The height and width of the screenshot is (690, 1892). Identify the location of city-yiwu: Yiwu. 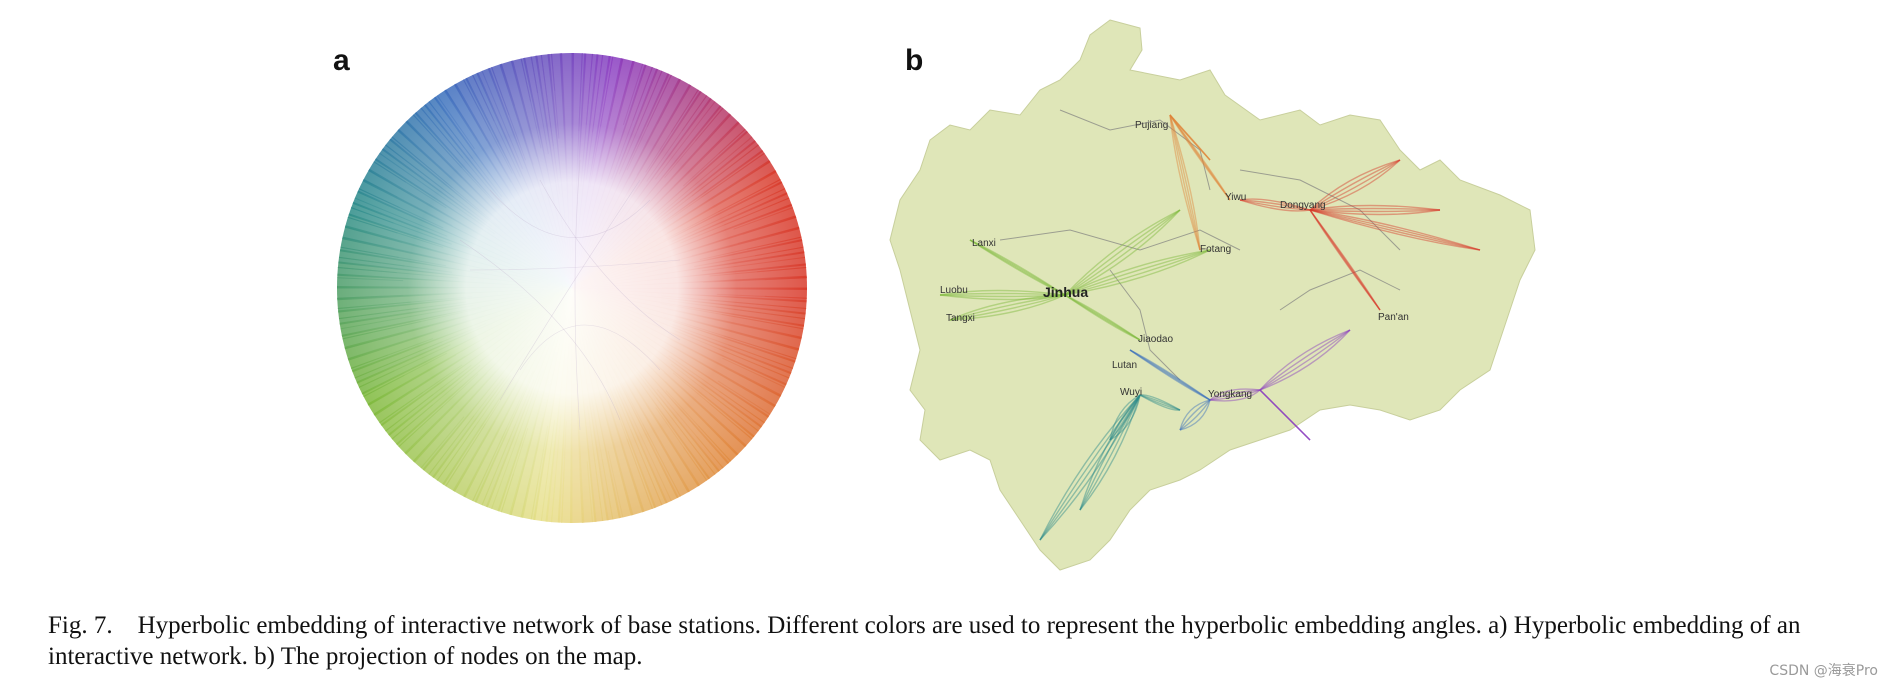
(1235, 197).